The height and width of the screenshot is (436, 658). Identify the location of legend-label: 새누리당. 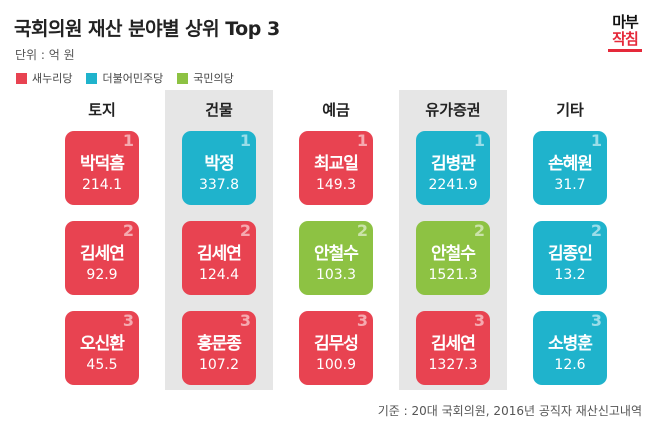
(52, 78).